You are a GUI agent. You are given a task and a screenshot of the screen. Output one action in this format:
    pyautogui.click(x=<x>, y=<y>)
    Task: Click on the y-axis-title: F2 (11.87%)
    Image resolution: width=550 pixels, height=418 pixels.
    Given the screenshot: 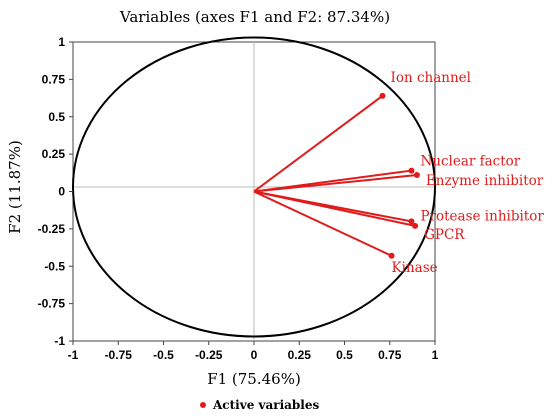 What is the action you would take?
    pyautogui.click(x=15, y=187)
    